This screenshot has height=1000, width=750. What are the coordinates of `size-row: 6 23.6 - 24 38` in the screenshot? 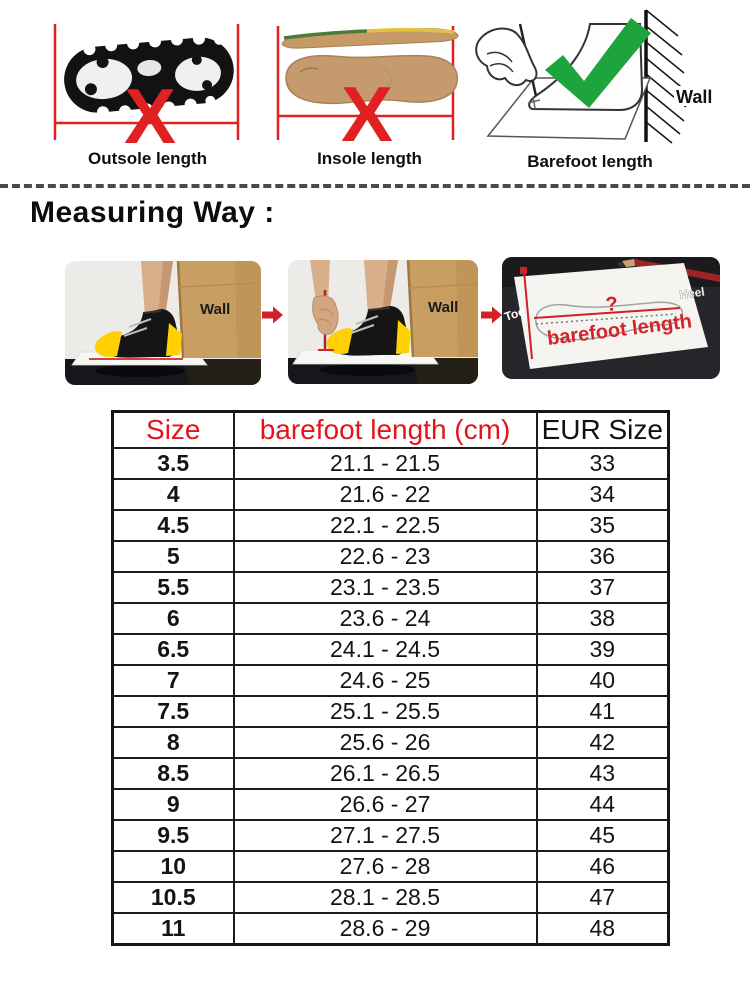 It's located at (390, 618).